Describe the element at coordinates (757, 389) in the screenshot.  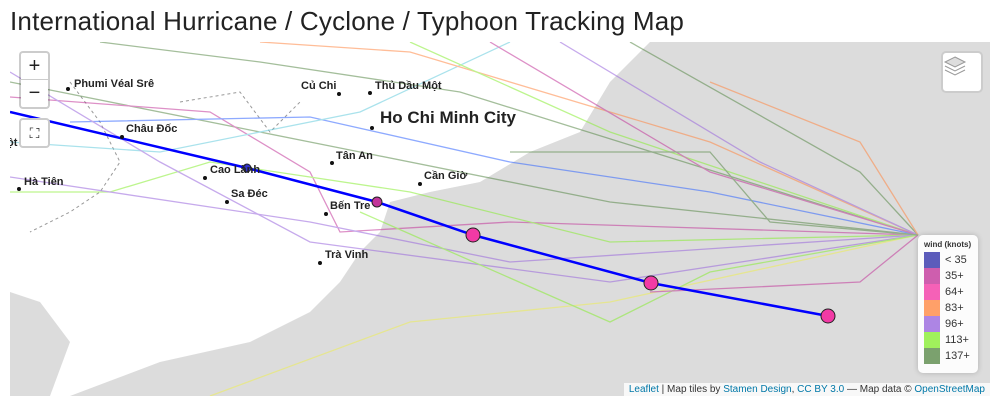
I see `stamen-link: Stamen Design` at that location.